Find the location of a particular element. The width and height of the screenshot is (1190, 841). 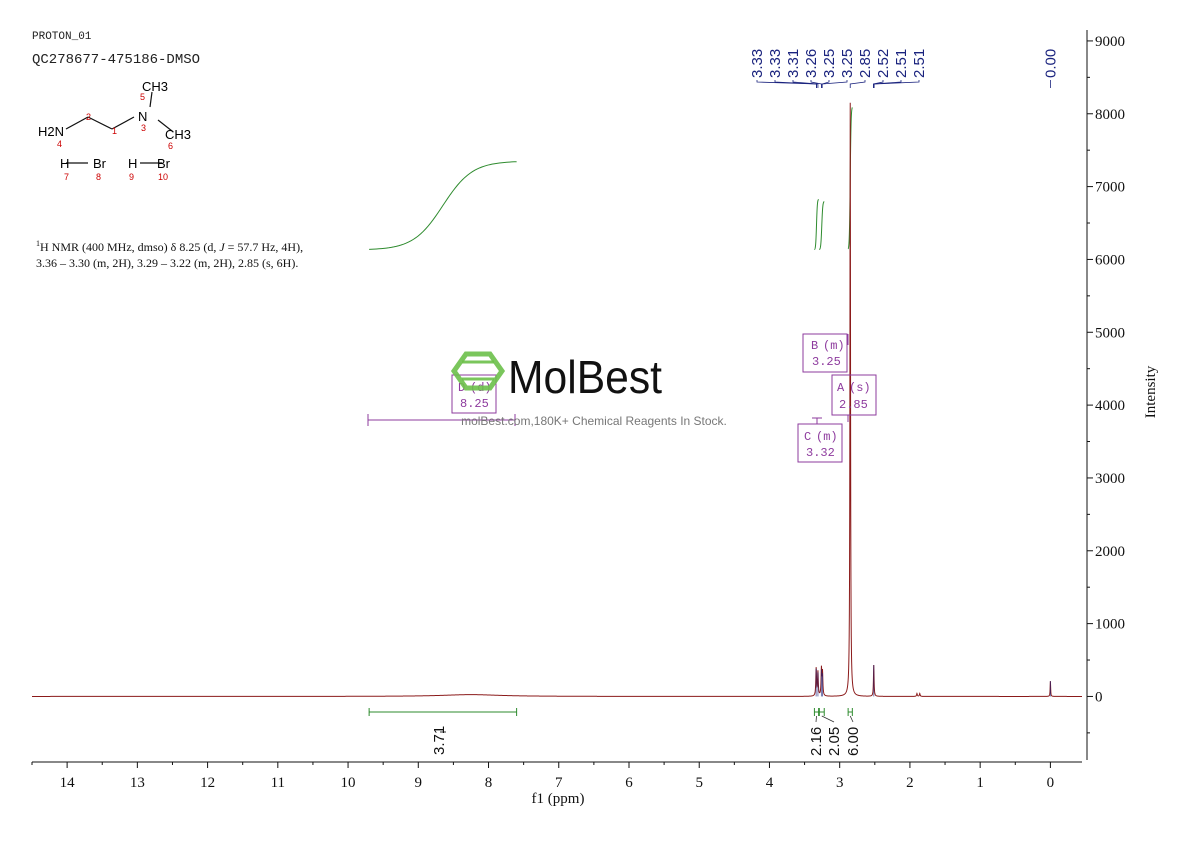

multiplet-c-letter: C is located at coordinates (807, 437).